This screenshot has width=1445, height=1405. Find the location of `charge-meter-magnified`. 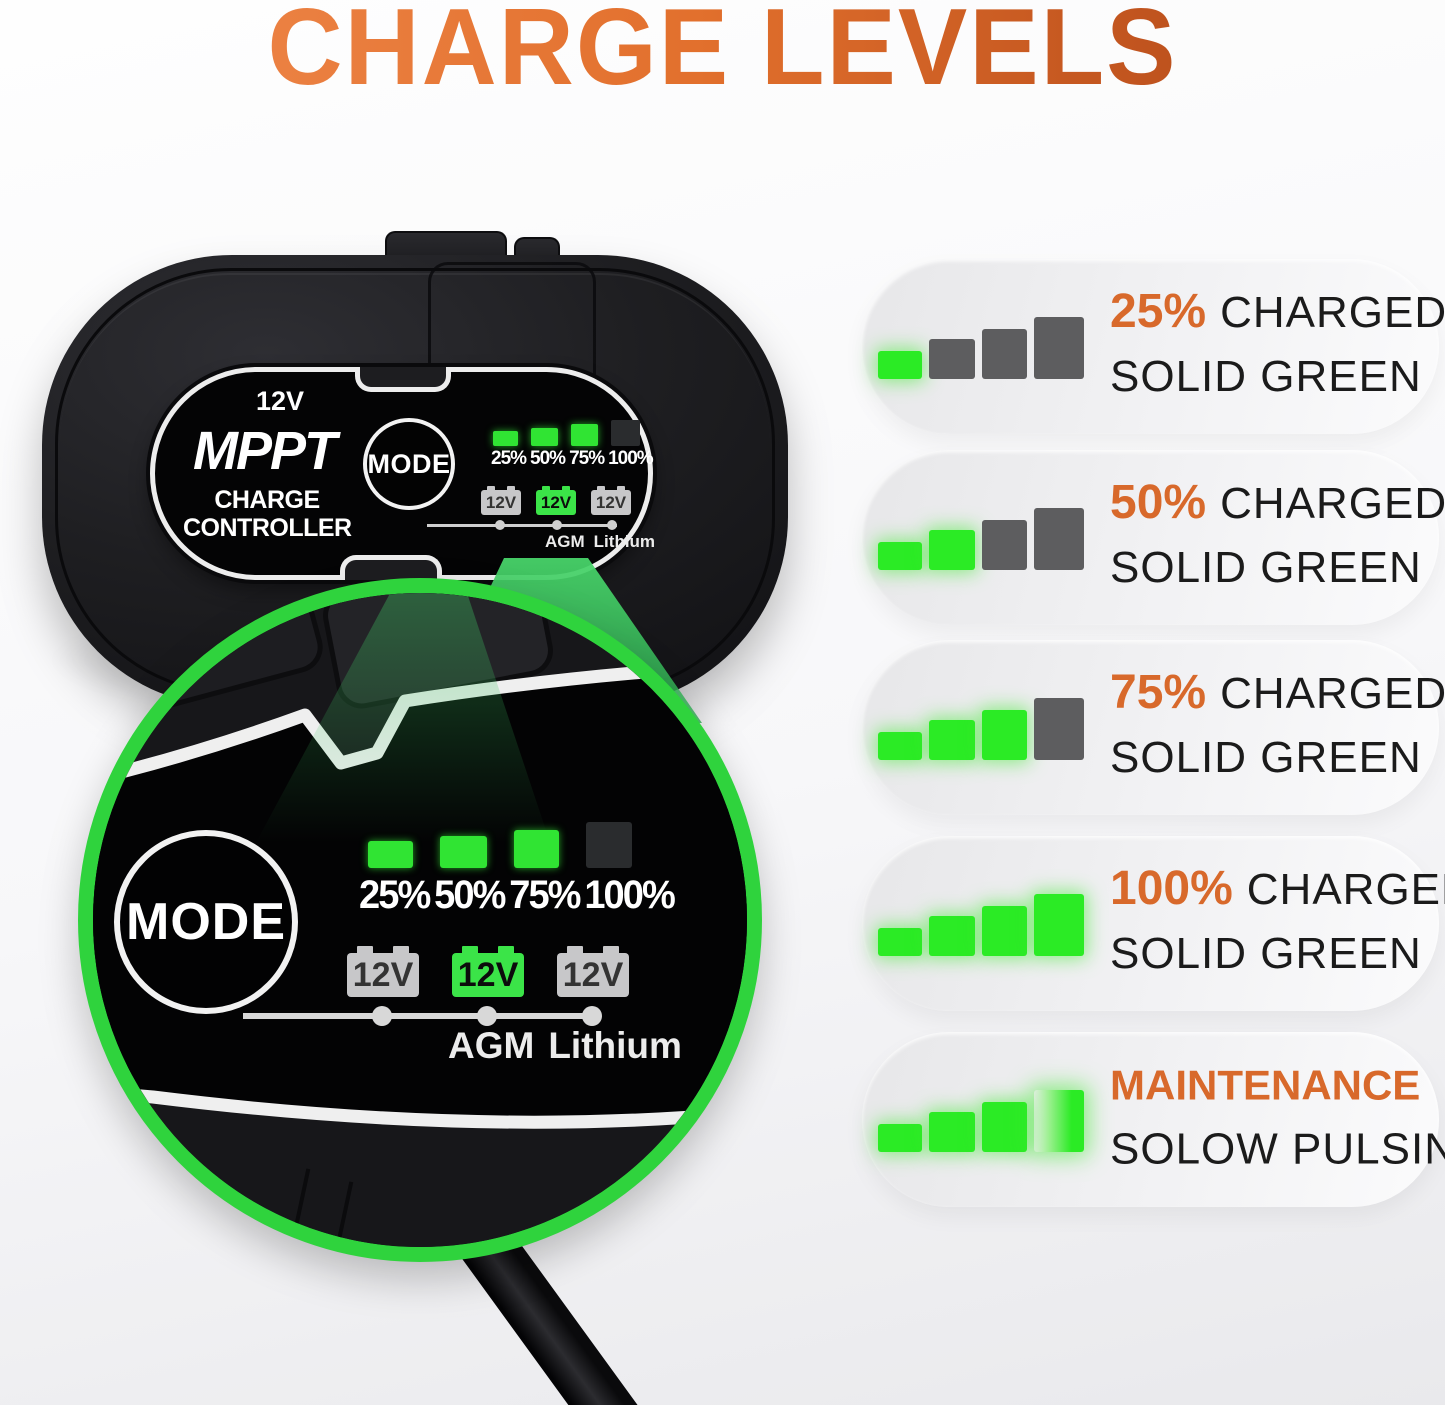

charge-meter-magnified is located at coordinates (500, 845).